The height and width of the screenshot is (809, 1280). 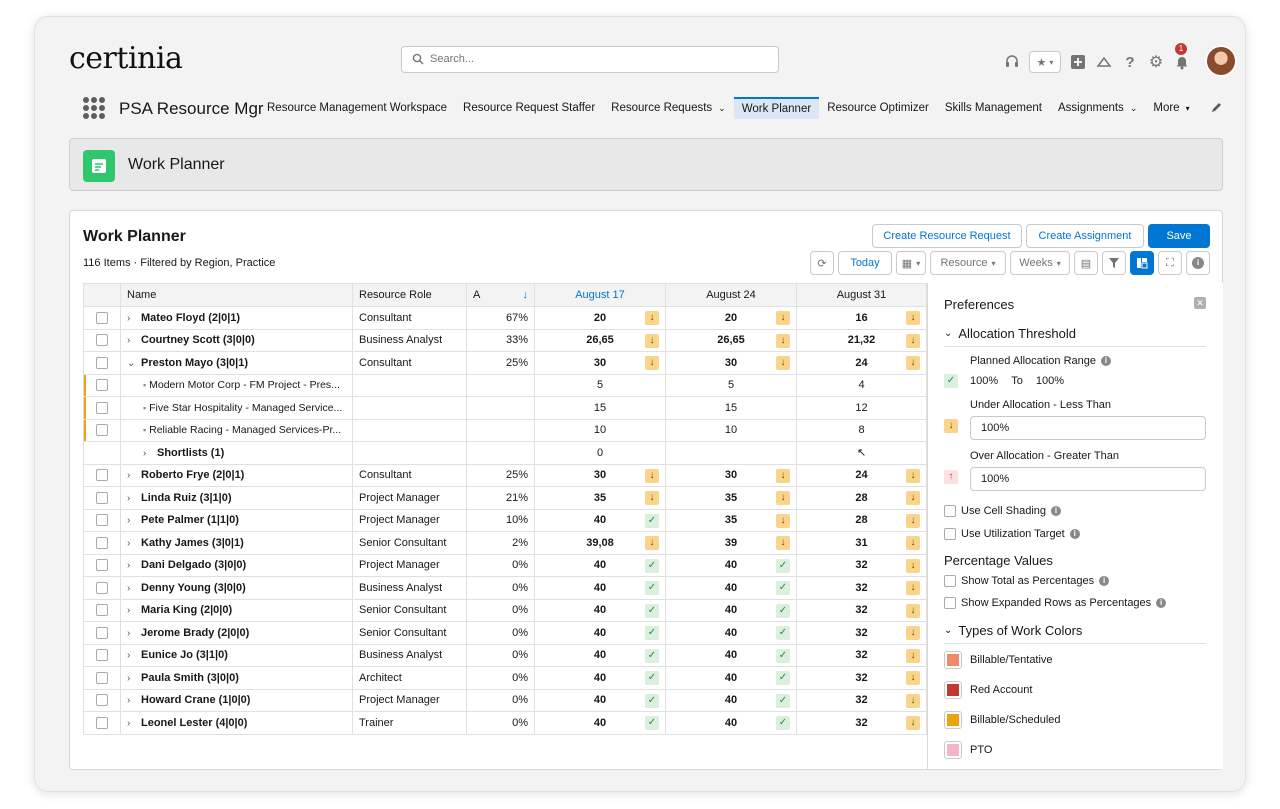 I want to click on week-cell: 20 ↓, so click(x=600, y=318).